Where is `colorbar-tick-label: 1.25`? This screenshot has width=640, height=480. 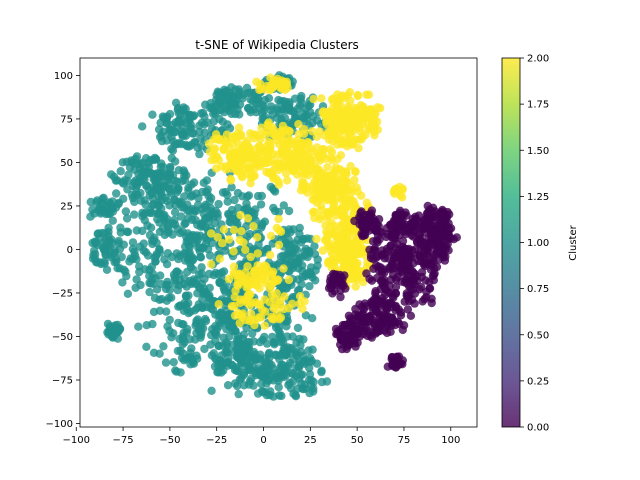
colorbar-tick-label: 1.25 is located at coordinates (538, 197).